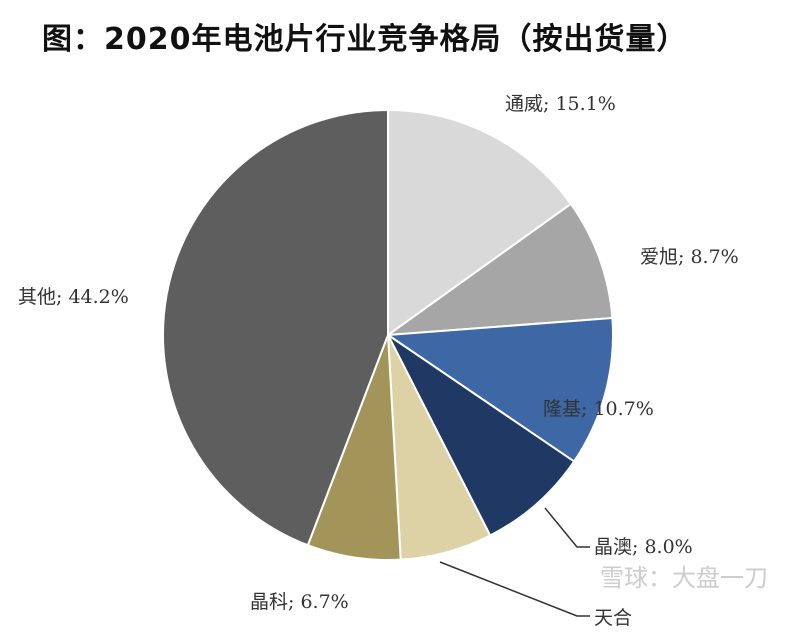 The image size is (800, 632). I want to click on slice-label-6: 其他; 44.2%, so click(73, 297).